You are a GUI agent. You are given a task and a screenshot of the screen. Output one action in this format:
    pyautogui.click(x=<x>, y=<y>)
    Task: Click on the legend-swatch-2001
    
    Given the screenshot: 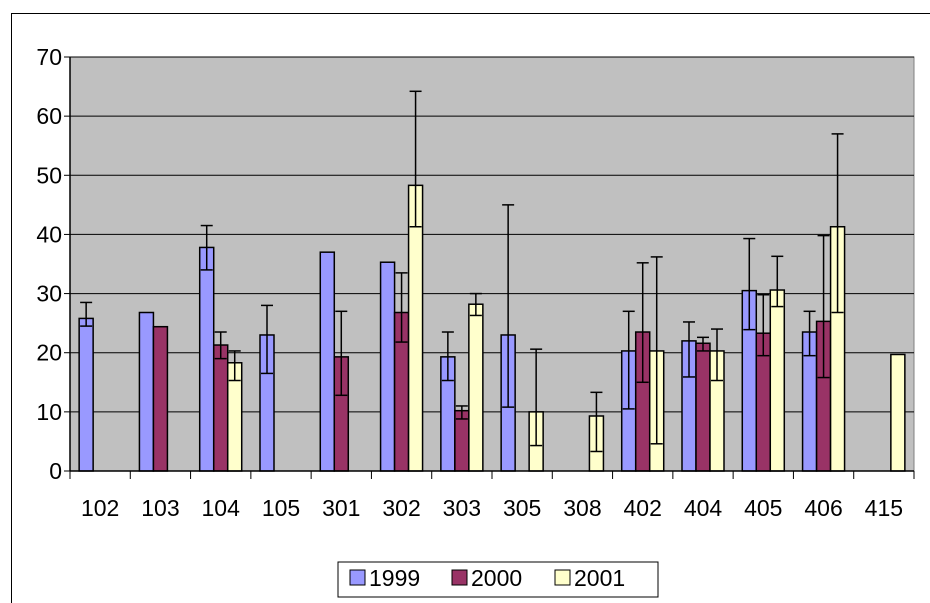 What is the action you would take?
    pyautogui.click(x=562, y=577)
    